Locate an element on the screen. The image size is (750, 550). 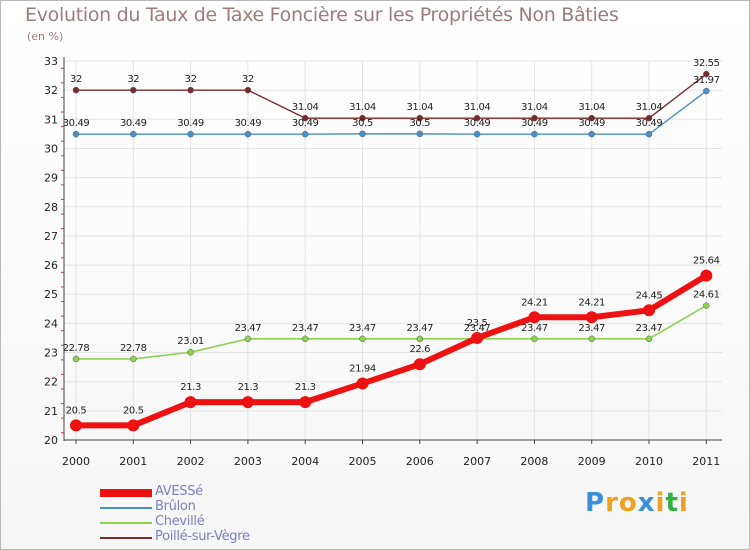
data-label-poill-sur-v-gre: 32.55 is located at coordinates (706, 63).